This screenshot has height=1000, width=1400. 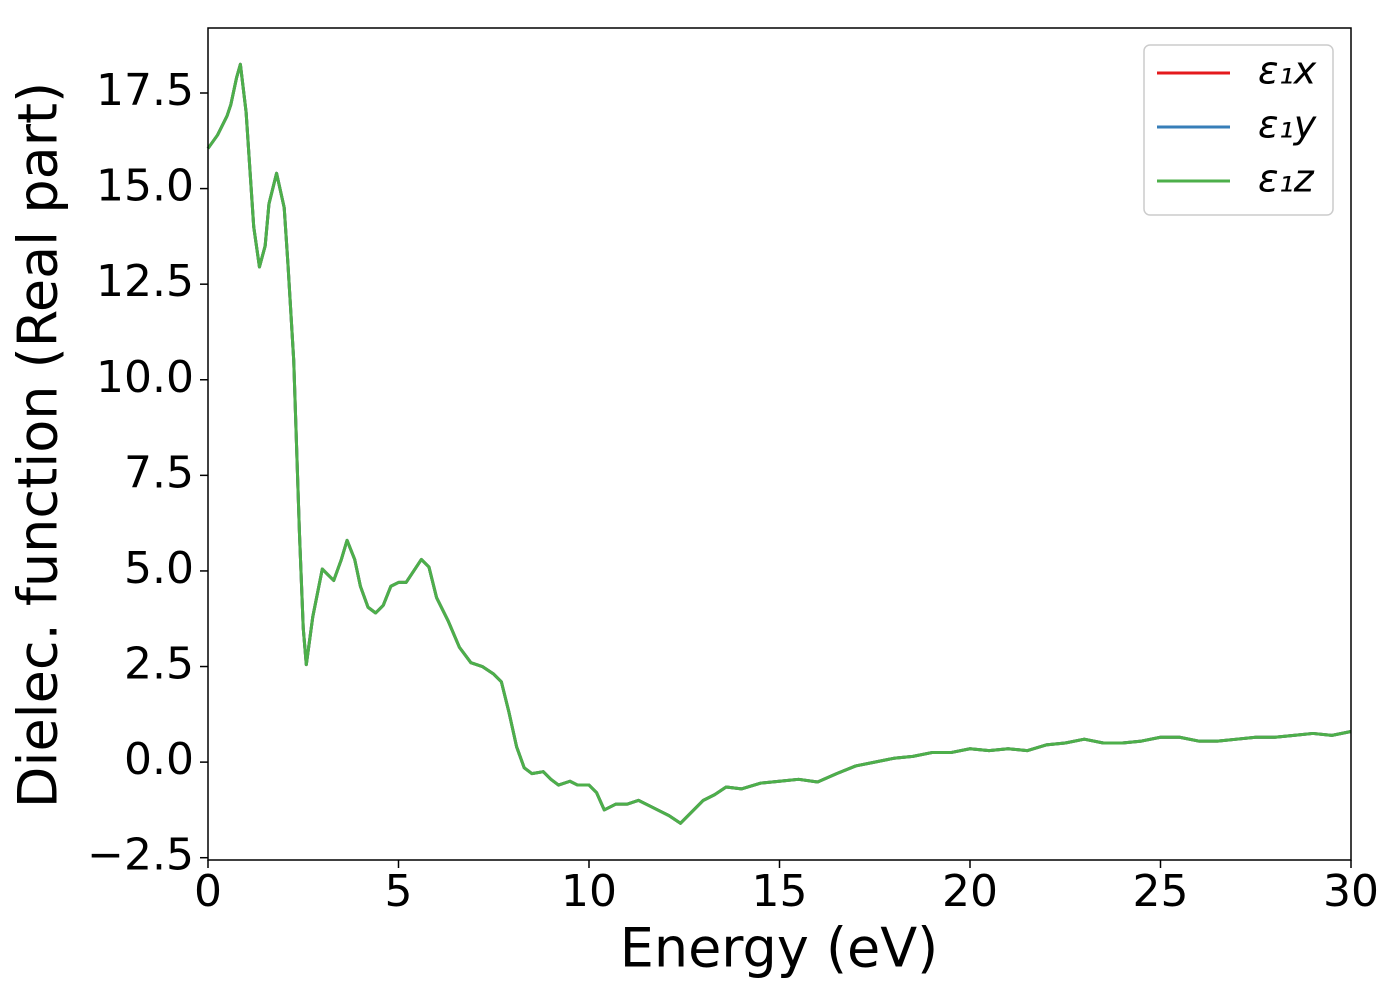 What do you see at coordinates (780, 891) in the screenshot?
I see `x-tick-label: 15` at bounding box center [780, 891].